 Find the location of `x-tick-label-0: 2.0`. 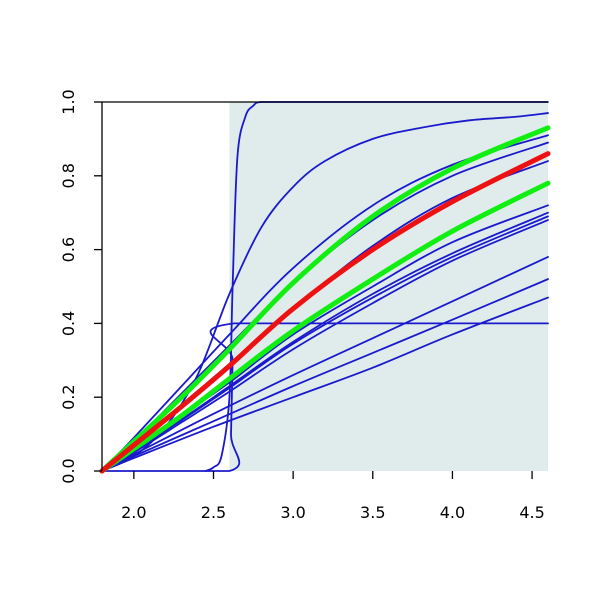

x-tick-label-0: 2.0 is located at coordinates (133, 512).